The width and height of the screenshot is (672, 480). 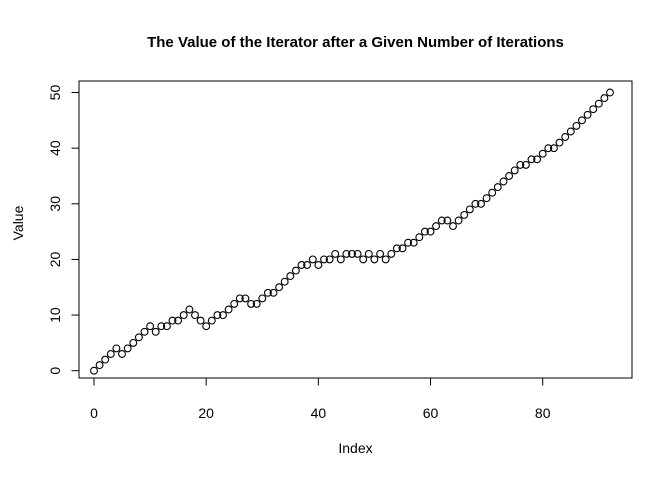 I want to click on x-axis-label: Index, so click(x=355, y=448).